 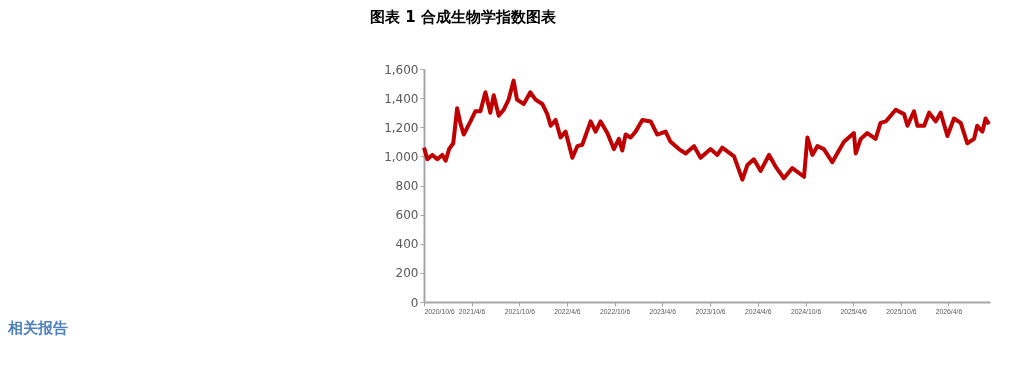 I want to click on y-tick-label: 1,600, so click(x=401, y=69).